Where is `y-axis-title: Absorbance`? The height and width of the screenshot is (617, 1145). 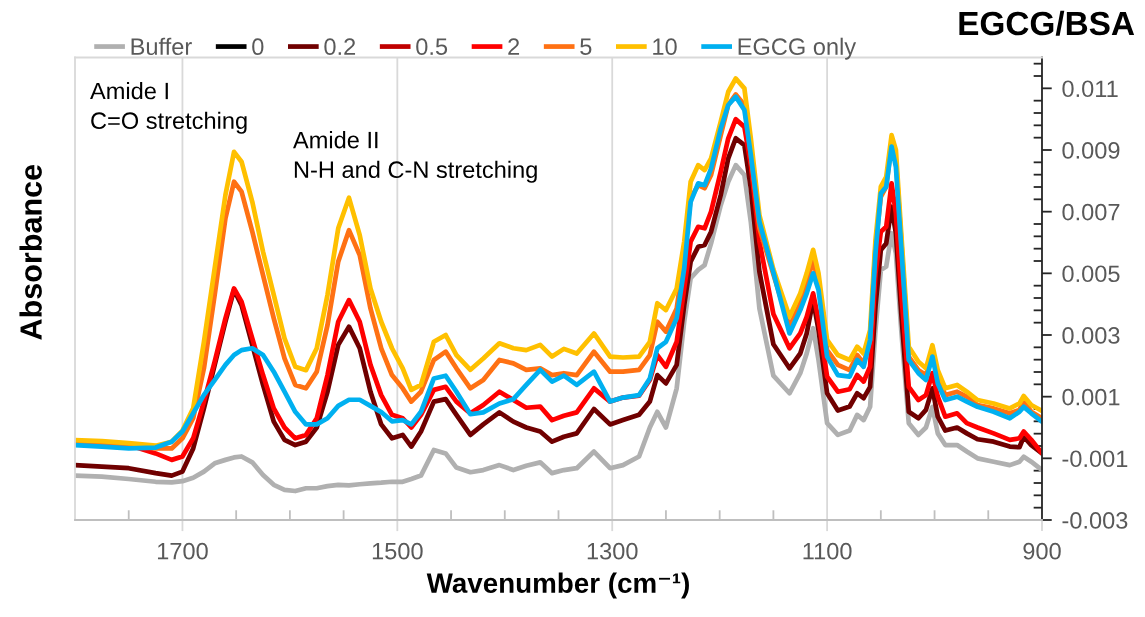 y-axis-title: Absorbance is located at coordinates (30, 252).